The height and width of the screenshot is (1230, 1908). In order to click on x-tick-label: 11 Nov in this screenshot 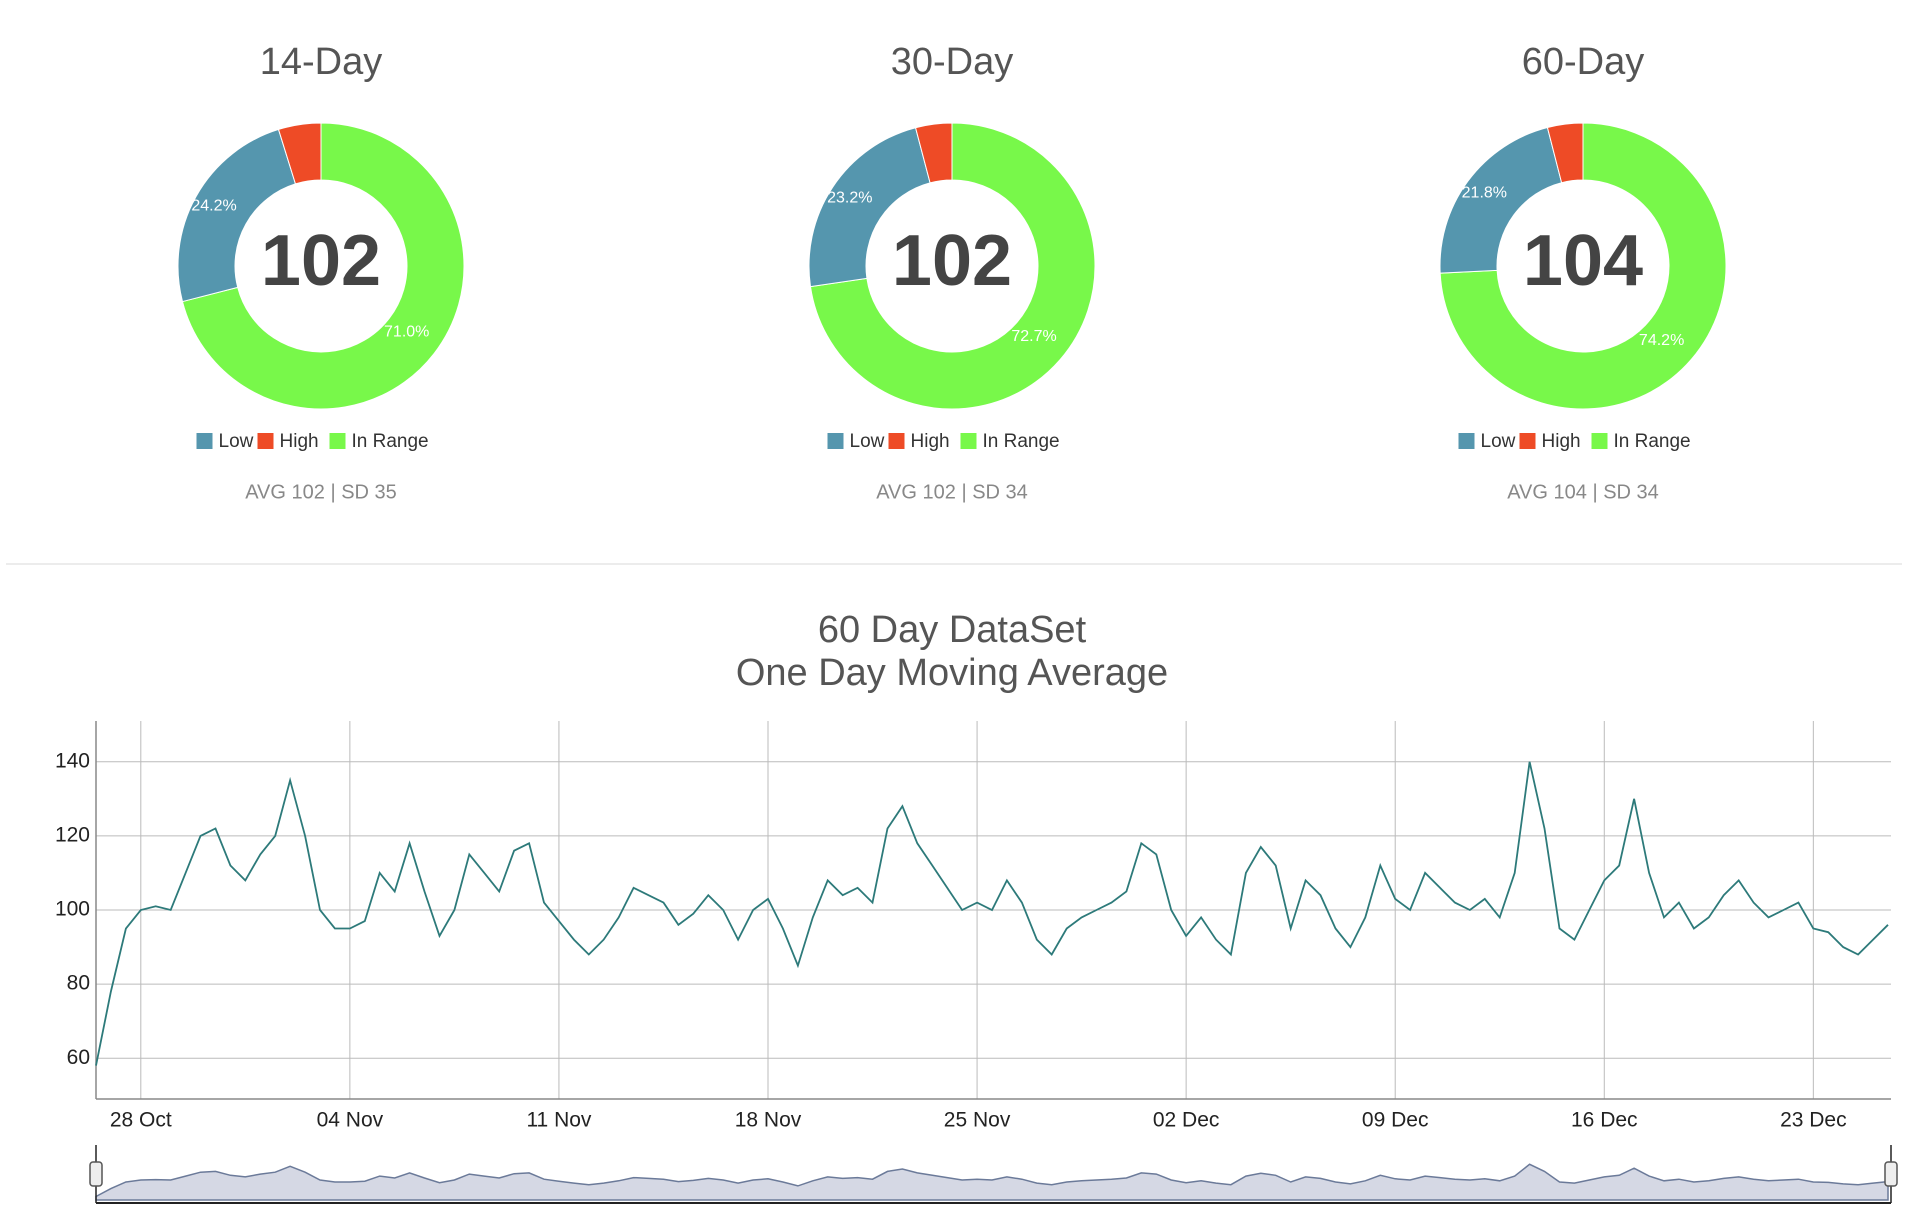, I will do `click(558, 1120)`.